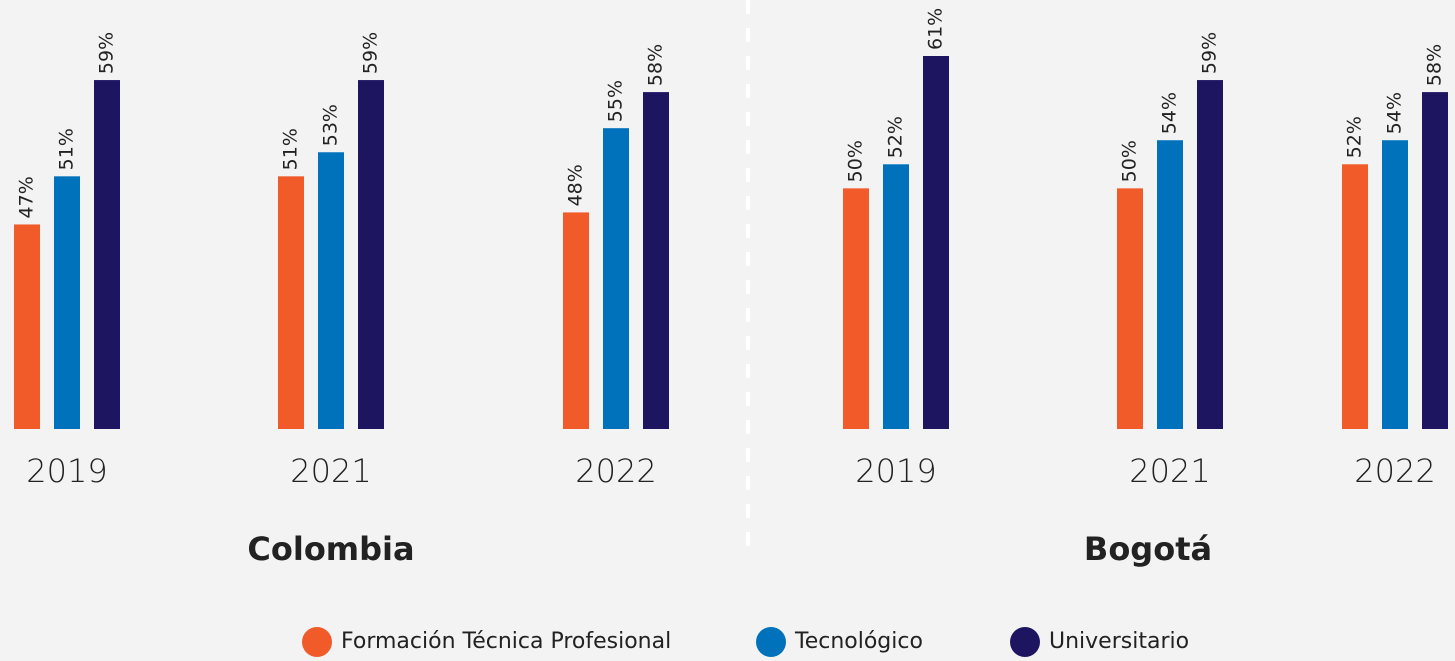 This screenshot has width=1455, height=661. What do you see at coordinates (27, 197) in the screenshot?
I see `data-label: 47%` at bounding box center [27, 197].